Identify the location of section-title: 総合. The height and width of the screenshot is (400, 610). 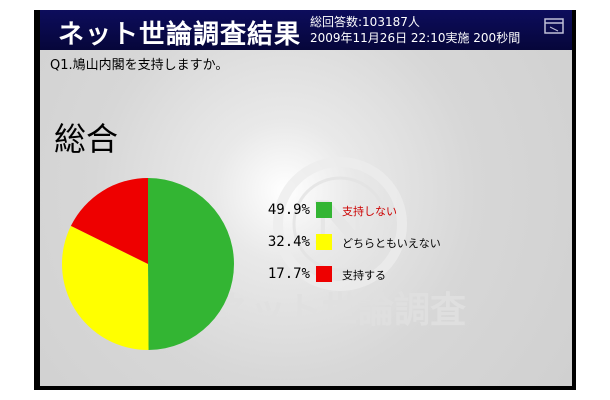
(86, 139).